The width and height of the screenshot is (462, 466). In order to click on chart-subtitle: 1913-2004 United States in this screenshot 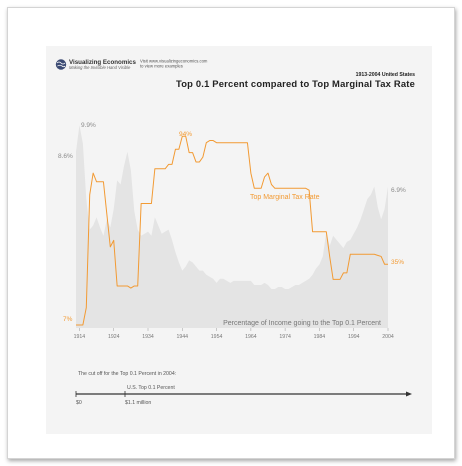, I will do `click(386, 75)`.